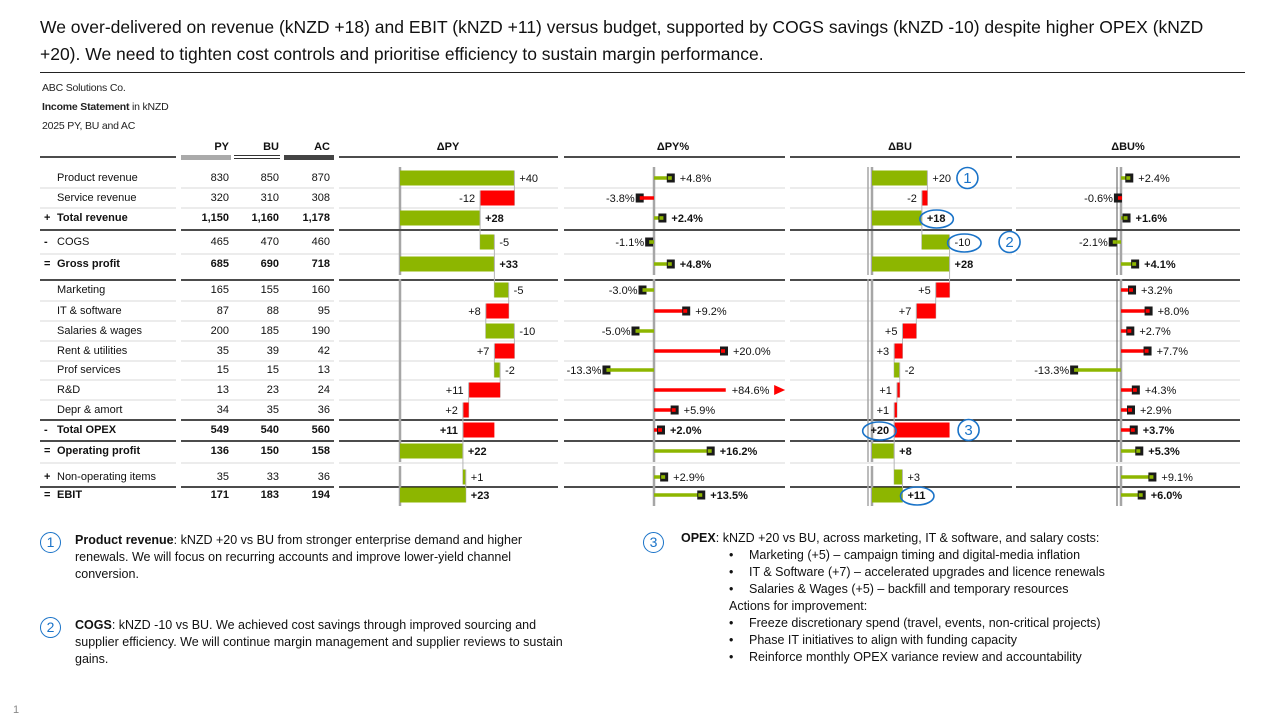 The width and height of the screenshot is (1280, 720). What do you see at coordinates (324, 410) in the screenshot?
I see `cell-ac: 36` at bounding box center [324, 410].